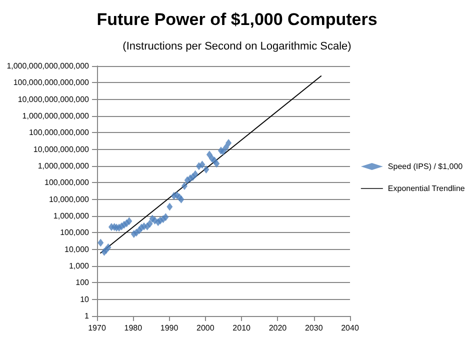 Image resolution: width=474 pixels, height=355 pixels. Describe the element at coordinates (61, 149) in the screenshot. I see `y-tick-label: 10,000,000,000` at that location.